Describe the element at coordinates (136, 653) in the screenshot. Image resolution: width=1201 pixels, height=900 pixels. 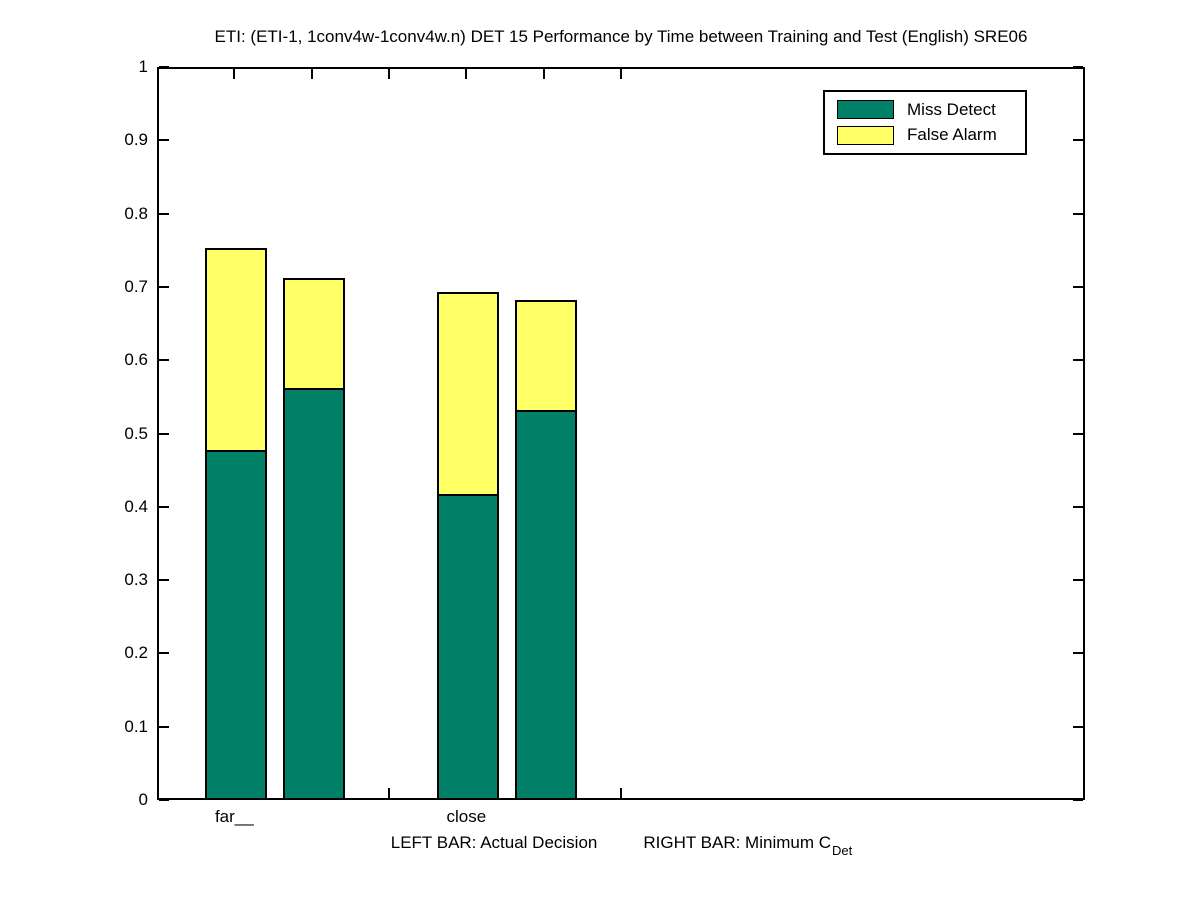
I see `y-axis-tick-label: 0.2` at that location.